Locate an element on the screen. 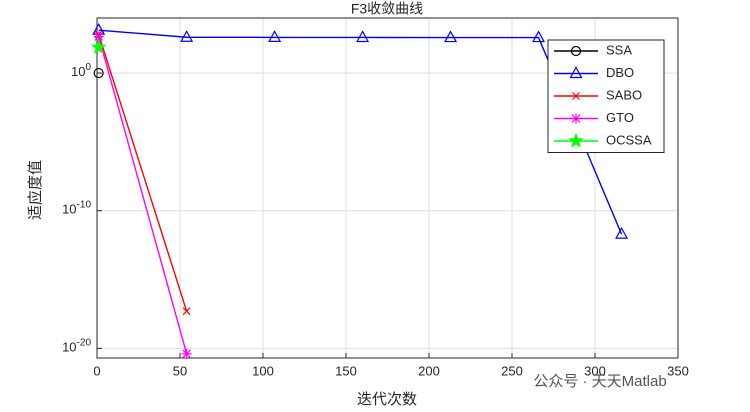 The height and width of the screenshot is (412, 750). x-tick-label: 0 is located at coordinates (96, 370).